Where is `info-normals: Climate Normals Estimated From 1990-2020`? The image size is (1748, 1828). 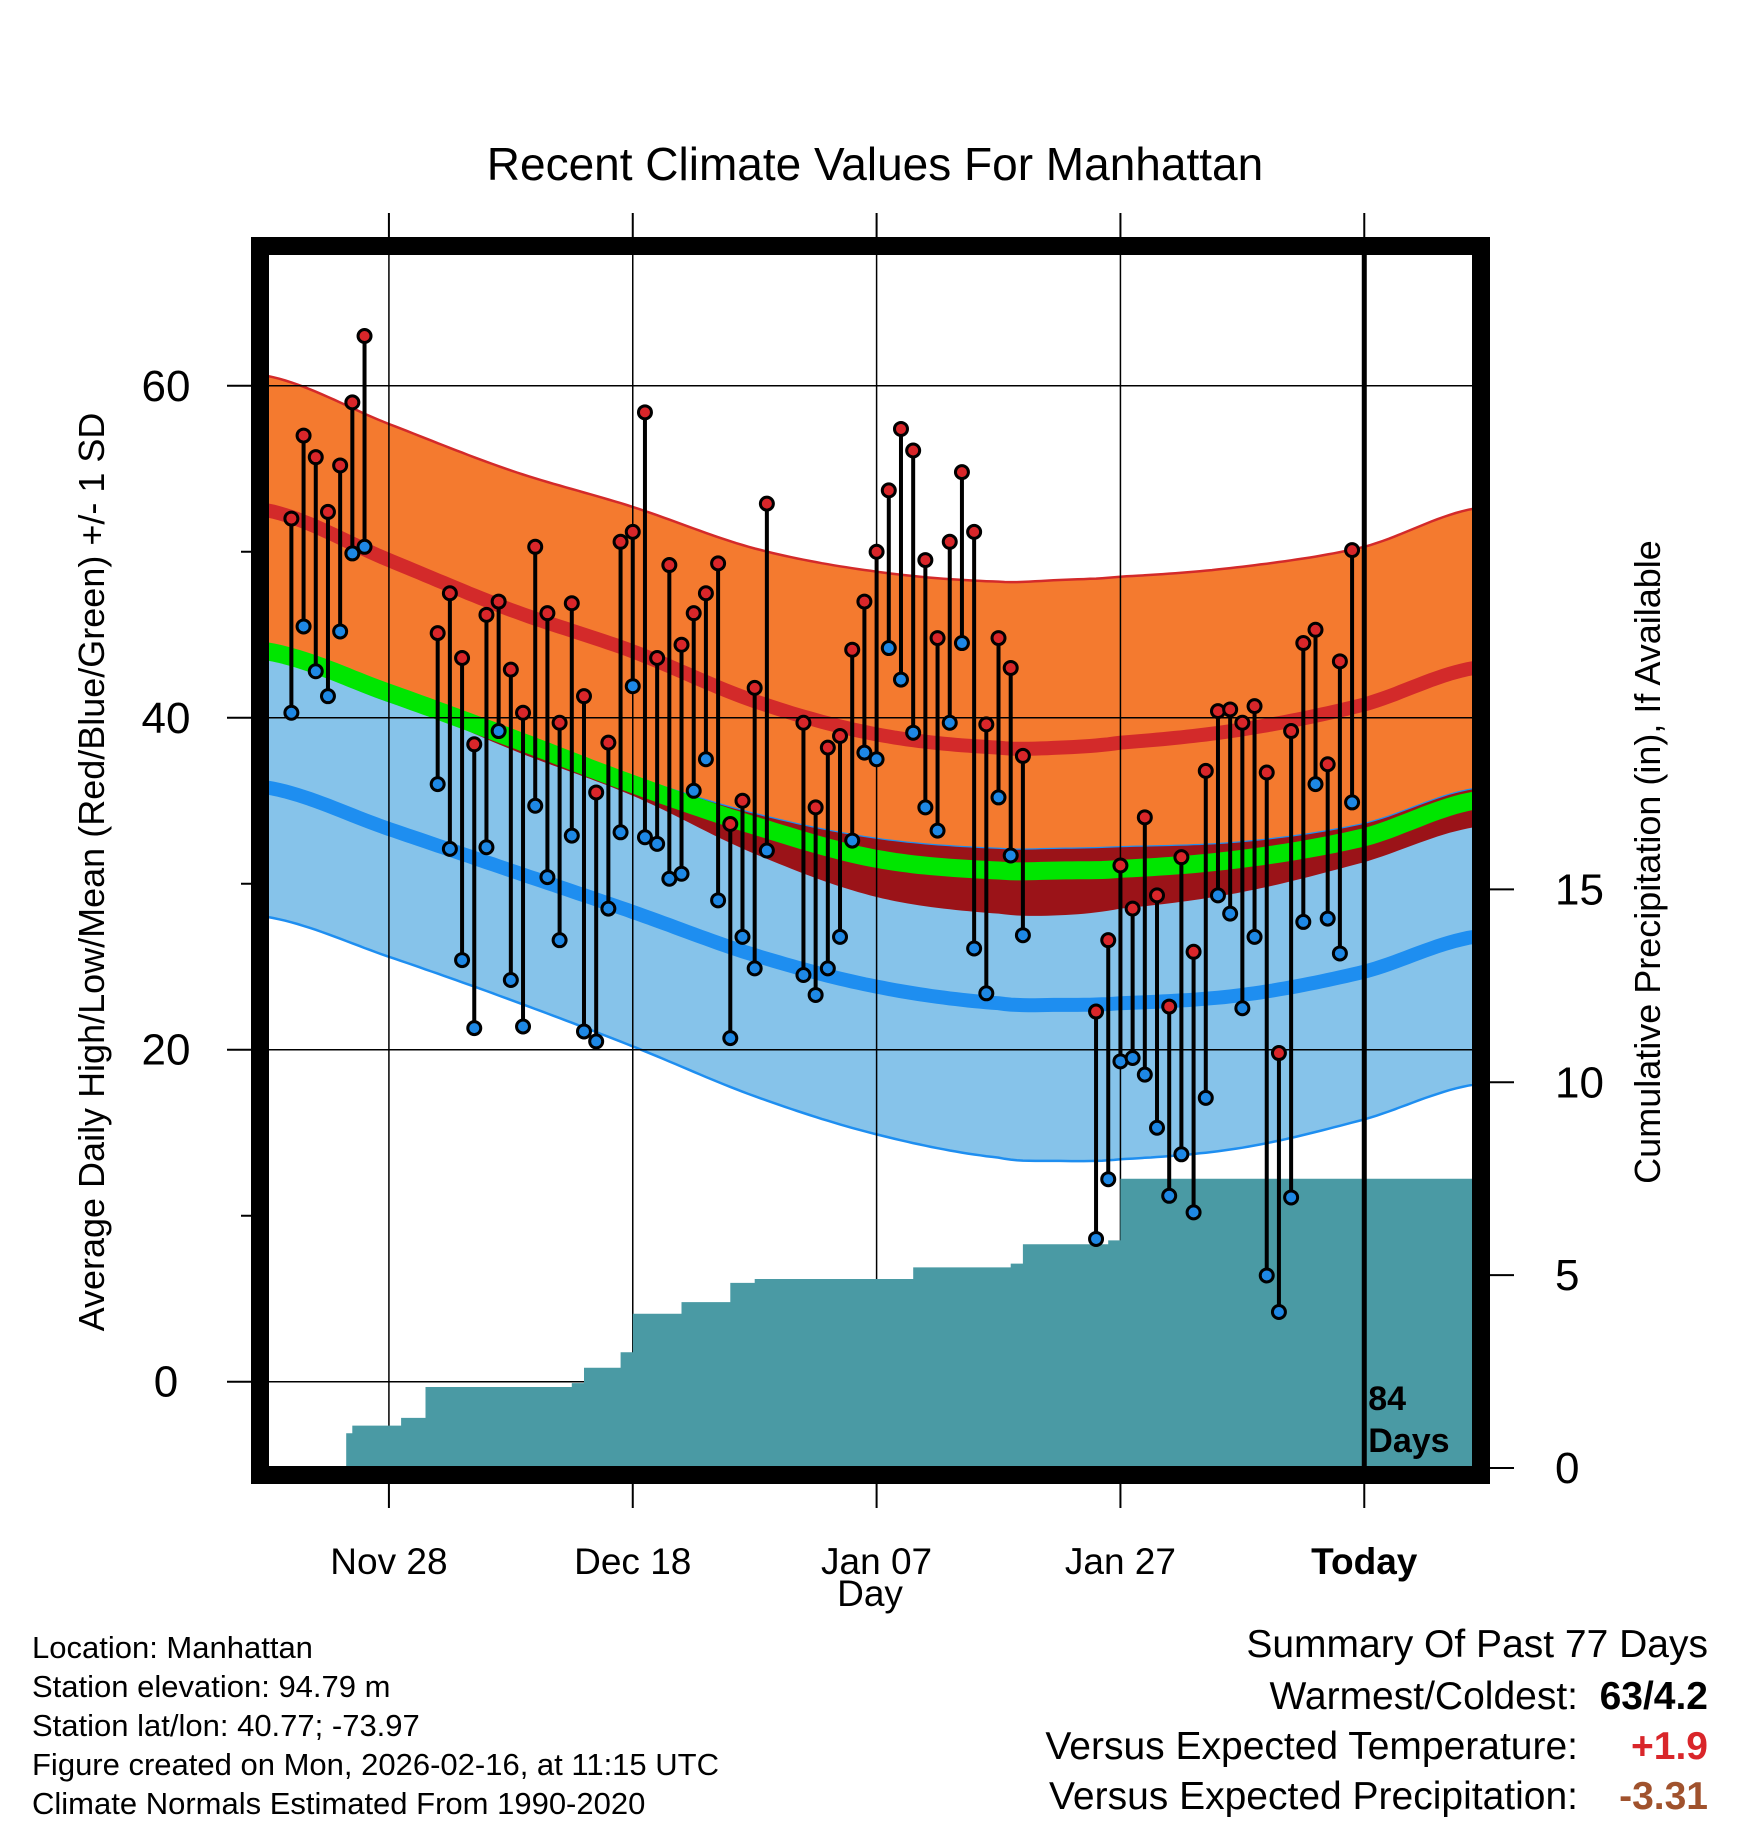
info-normals: Climate Normals Estimated From 1990-2020 is located at coordinates (339, 1803).